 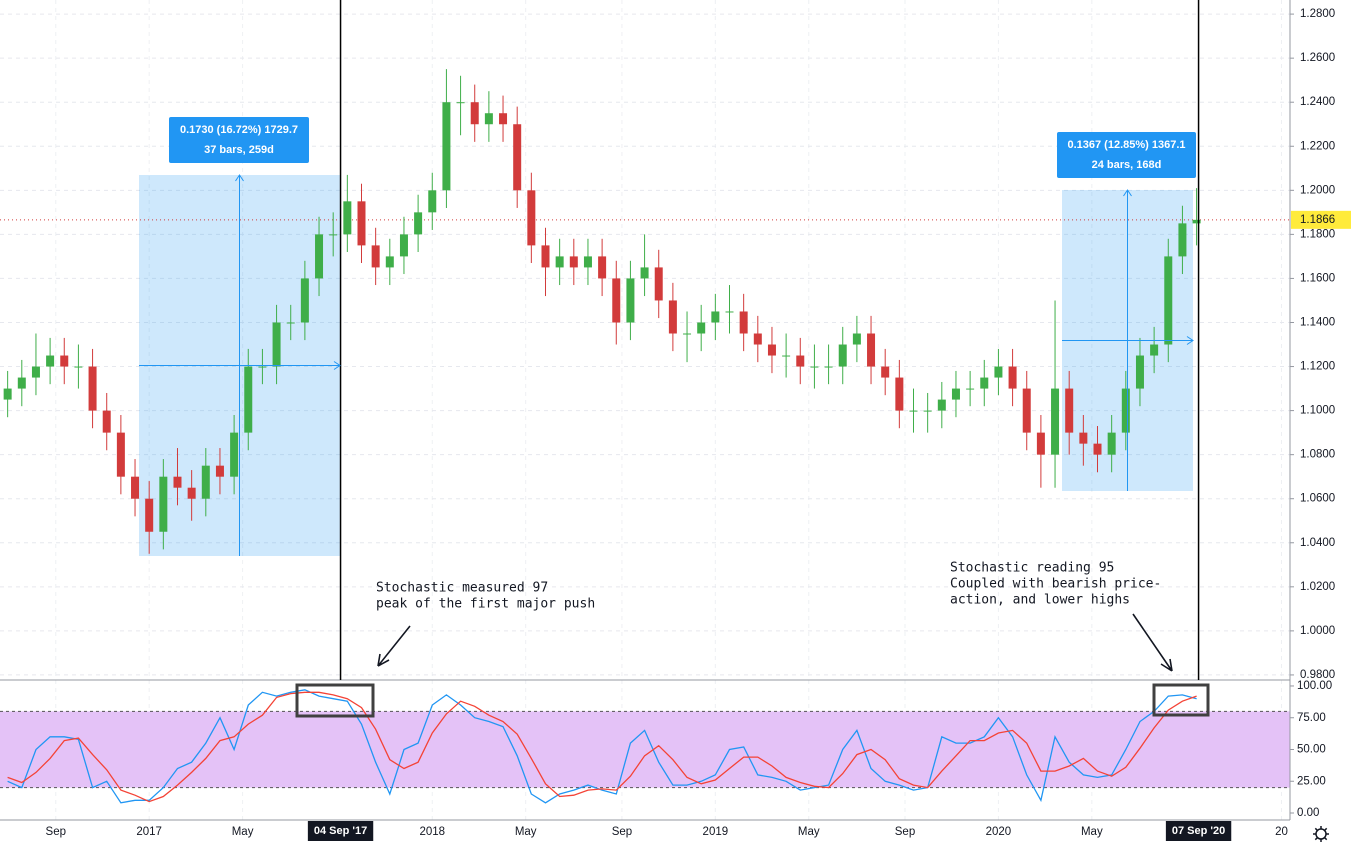 I want to click on y-tick-label: 1.2200, so click(x=1317, y=146).